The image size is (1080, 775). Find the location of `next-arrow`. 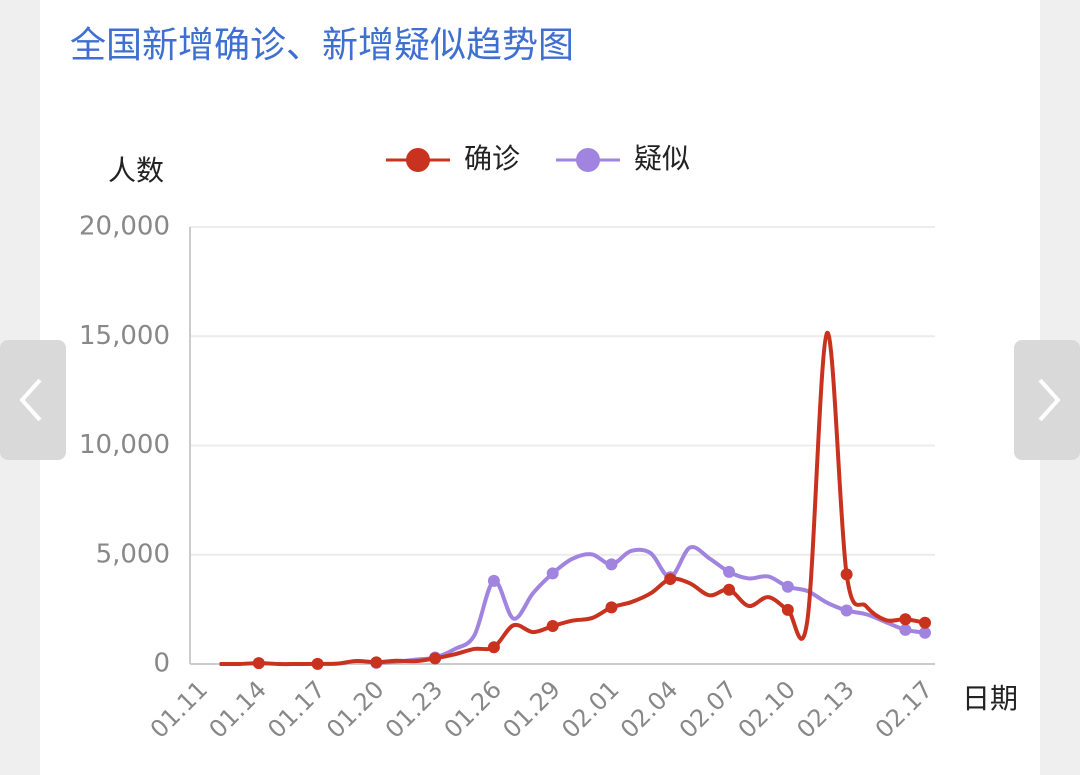

next-arrow is located at coordinates (1049, 400).